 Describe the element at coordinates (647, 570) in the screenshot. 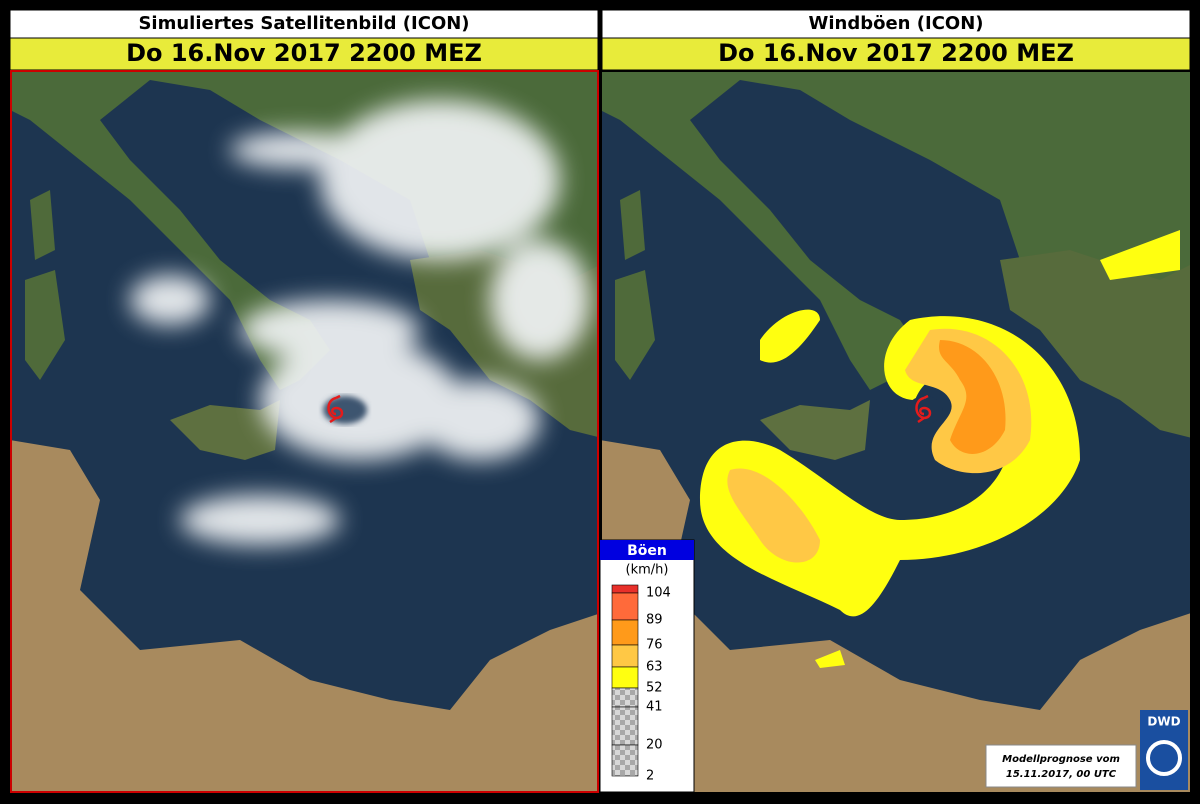

I see `legend-unit: (km/h)` at that location.